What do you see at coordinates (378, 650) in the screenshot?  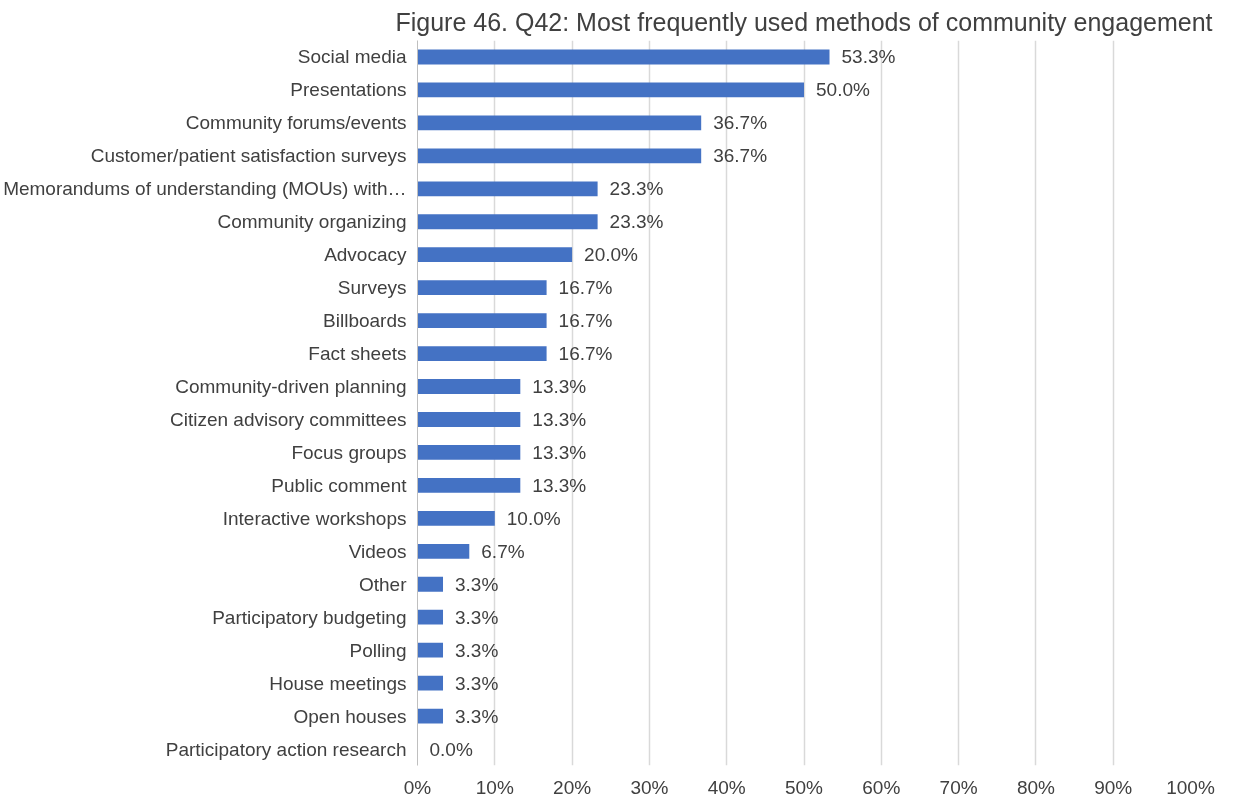 I see `y-tick-label: Polling` at bounding box center [378, 650].